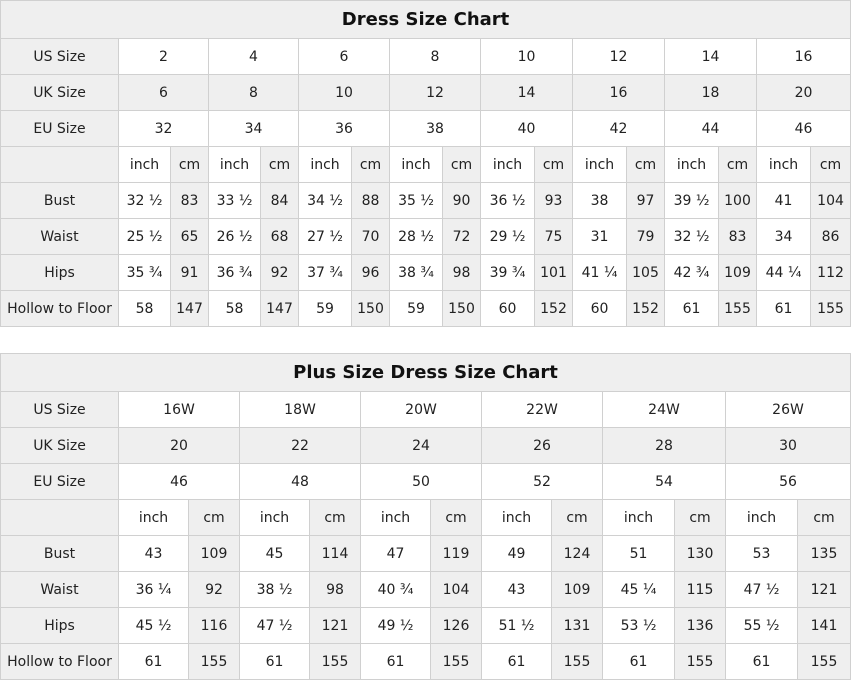 The image size is (851, 682). Describe the element at coordinates (664, 481) in the screenshot. I see `size-cell: 54` at that location.